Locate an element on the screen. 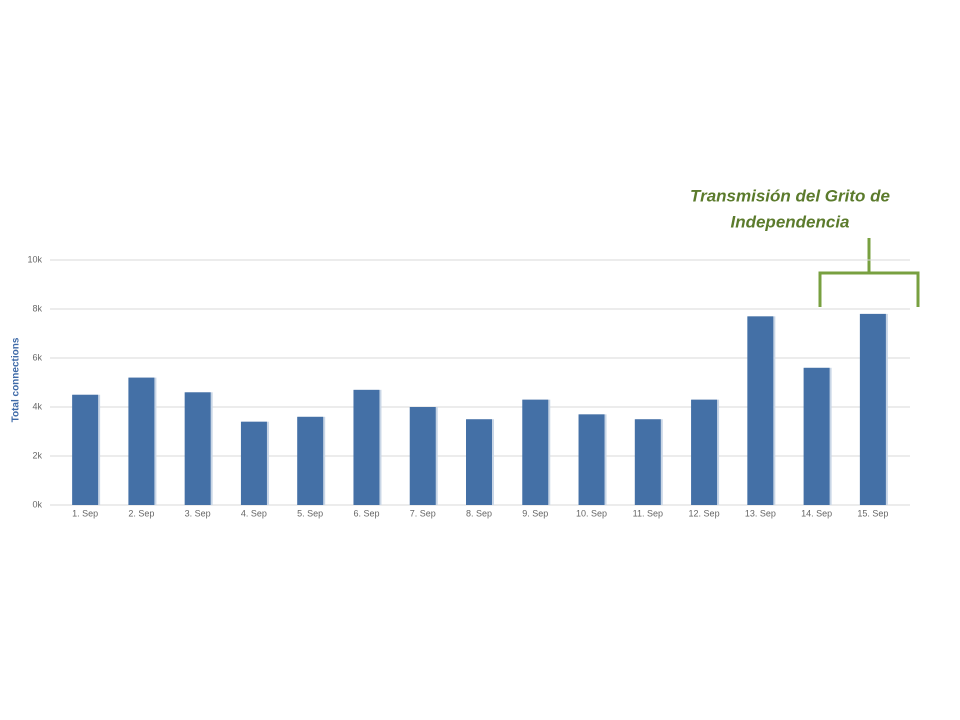 Image resolution: width=960 pixels, height=720 pixels. x-tick-label: 15. Sep is located at coordinates (872, 513).